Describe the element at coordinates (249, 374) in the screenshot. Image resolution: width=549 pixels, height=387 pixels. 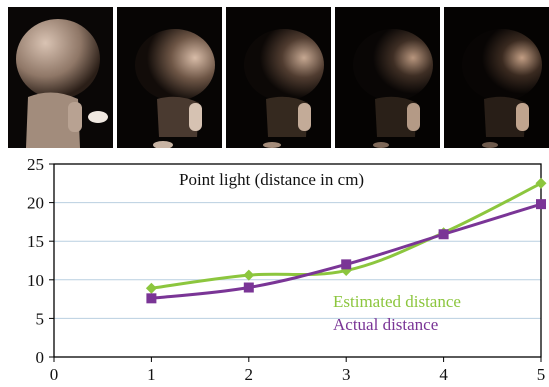
I see `x-tick-label: 2` at that location.